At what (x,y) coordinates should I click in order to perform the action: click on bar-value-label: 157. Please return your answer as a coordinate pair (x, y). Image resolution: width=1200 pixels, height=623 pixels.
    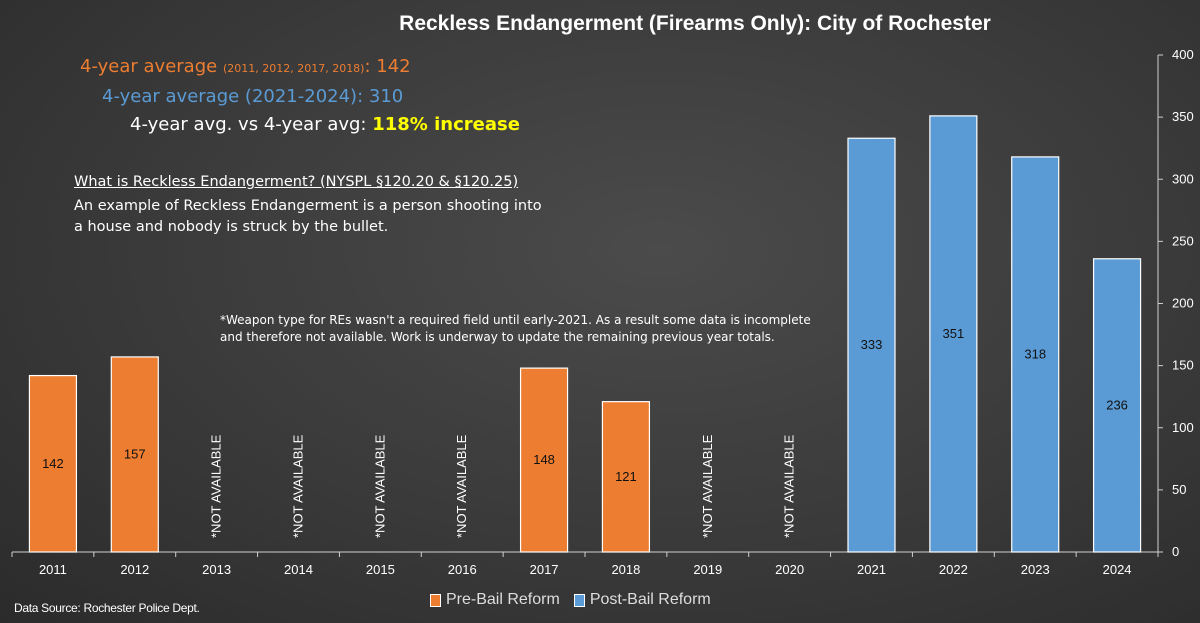
    Looking at the image, I should click on (135, 453).